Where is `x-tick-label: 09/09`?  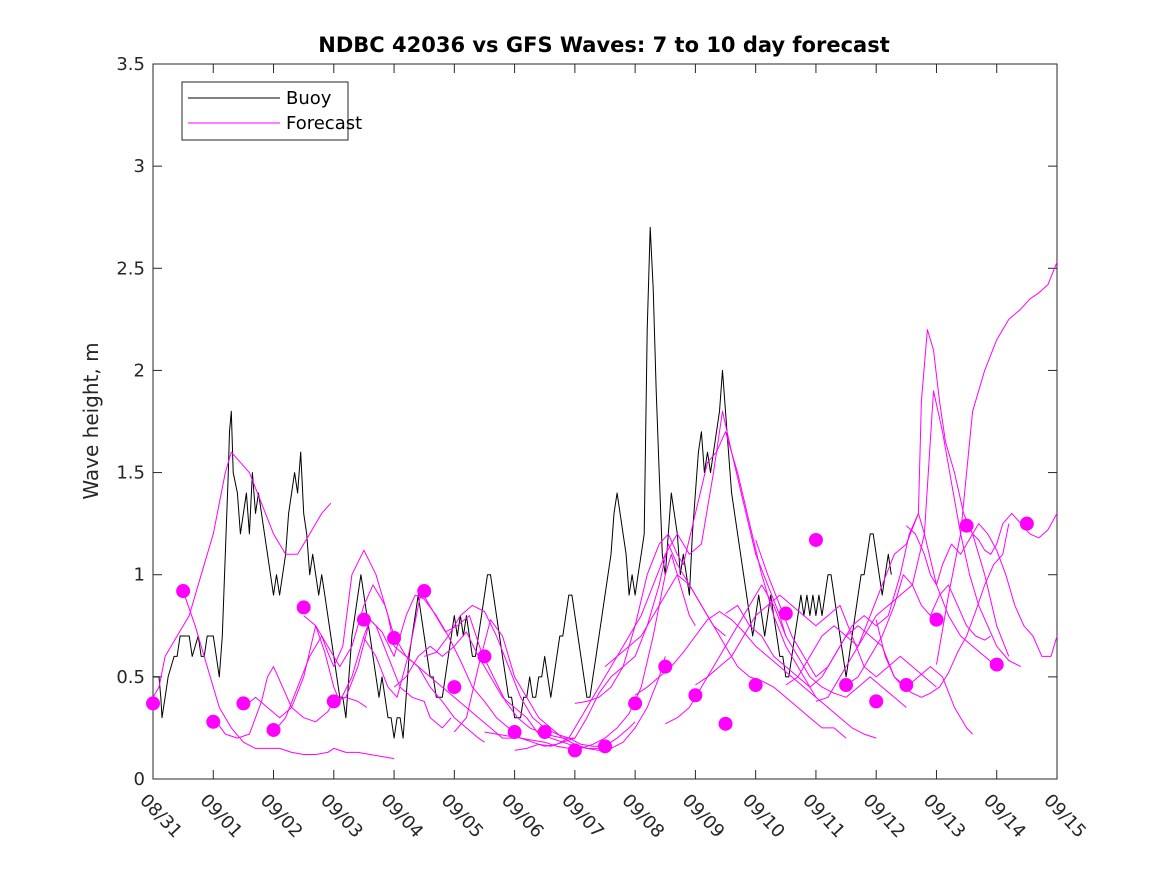 x-tick-label: 09/09 is located at coordinates (703, 816).